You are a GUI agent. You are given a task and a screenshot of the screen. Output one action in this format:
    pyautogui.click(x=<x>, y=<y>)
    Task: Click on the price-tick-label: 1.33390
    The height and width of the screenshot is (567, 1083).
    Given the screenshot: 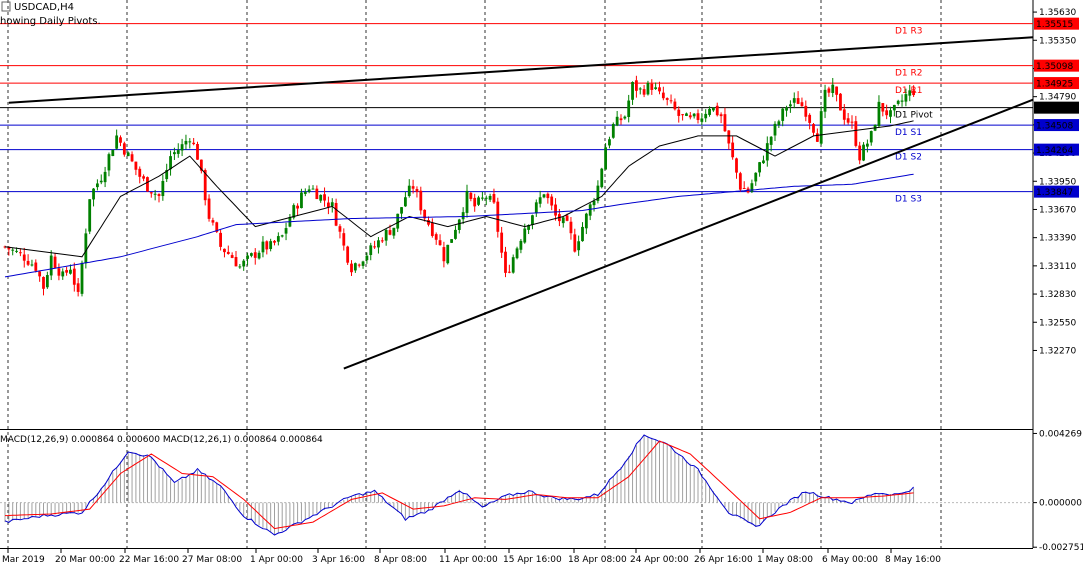 What is the action you would take?
    pyautogui.click(x=1057, y=239)
    